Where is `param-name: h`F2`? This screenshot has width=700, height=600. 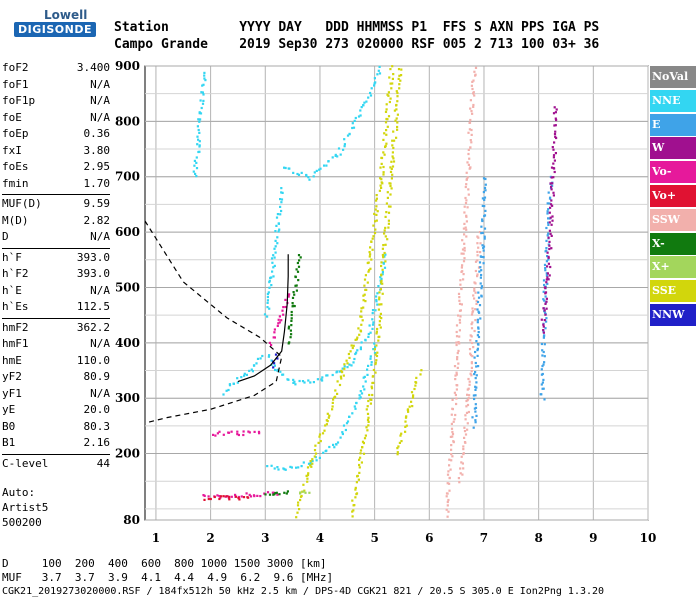 param-name: h`F2 is located at coordinates (15, 273).